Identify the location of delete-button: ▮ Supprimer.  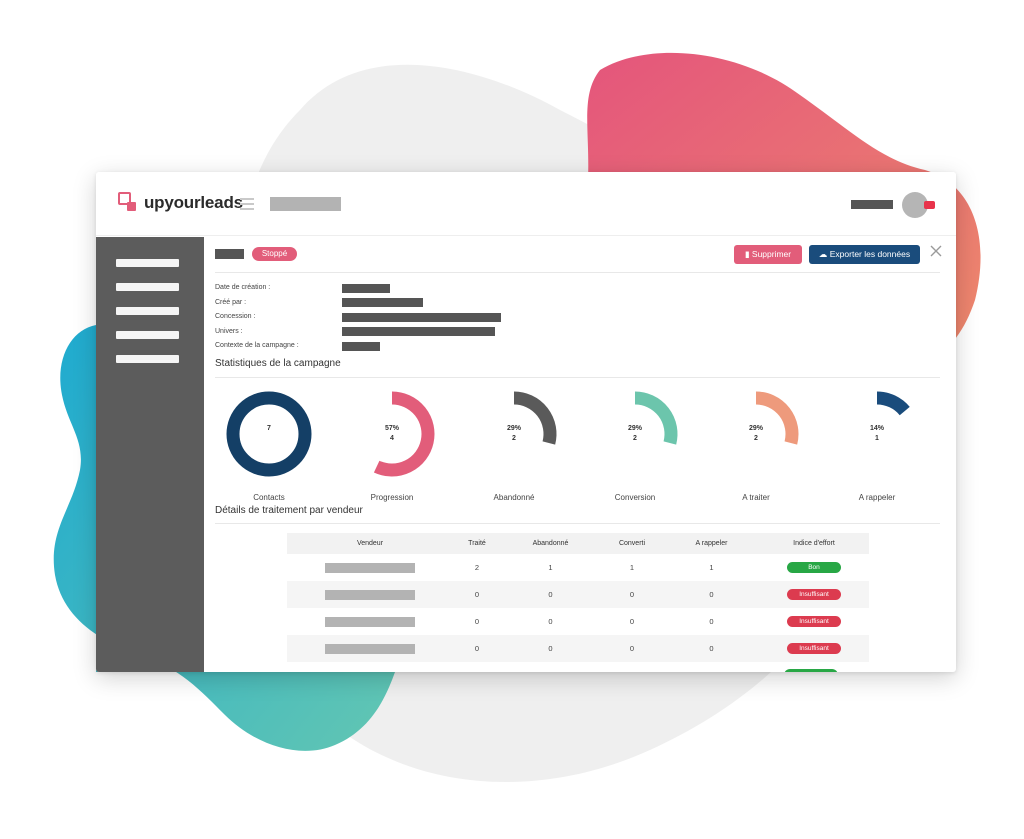
(768, 254).